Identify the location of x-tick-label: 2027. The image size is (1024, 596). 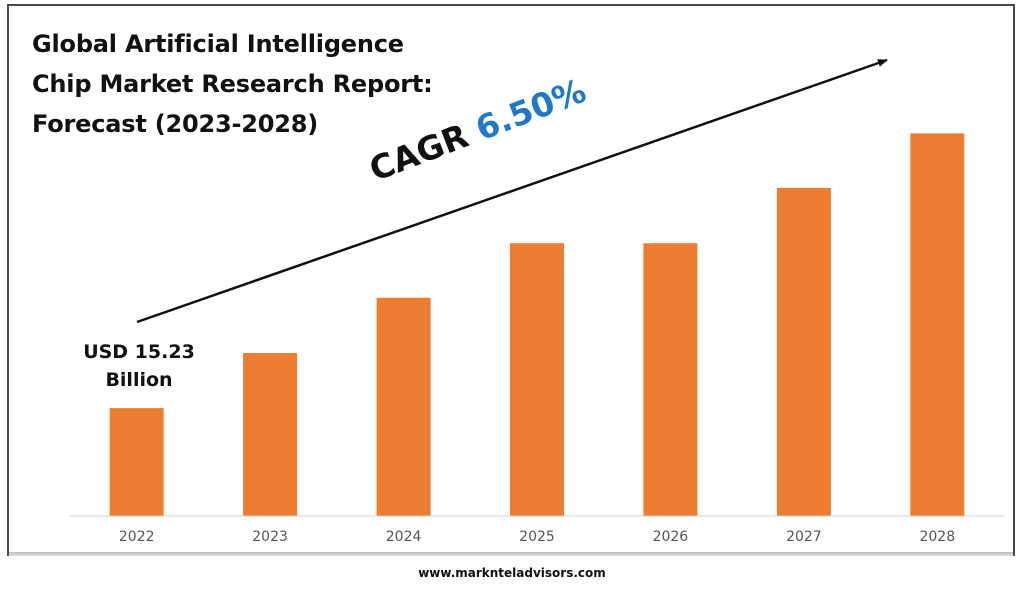
(804, 537).